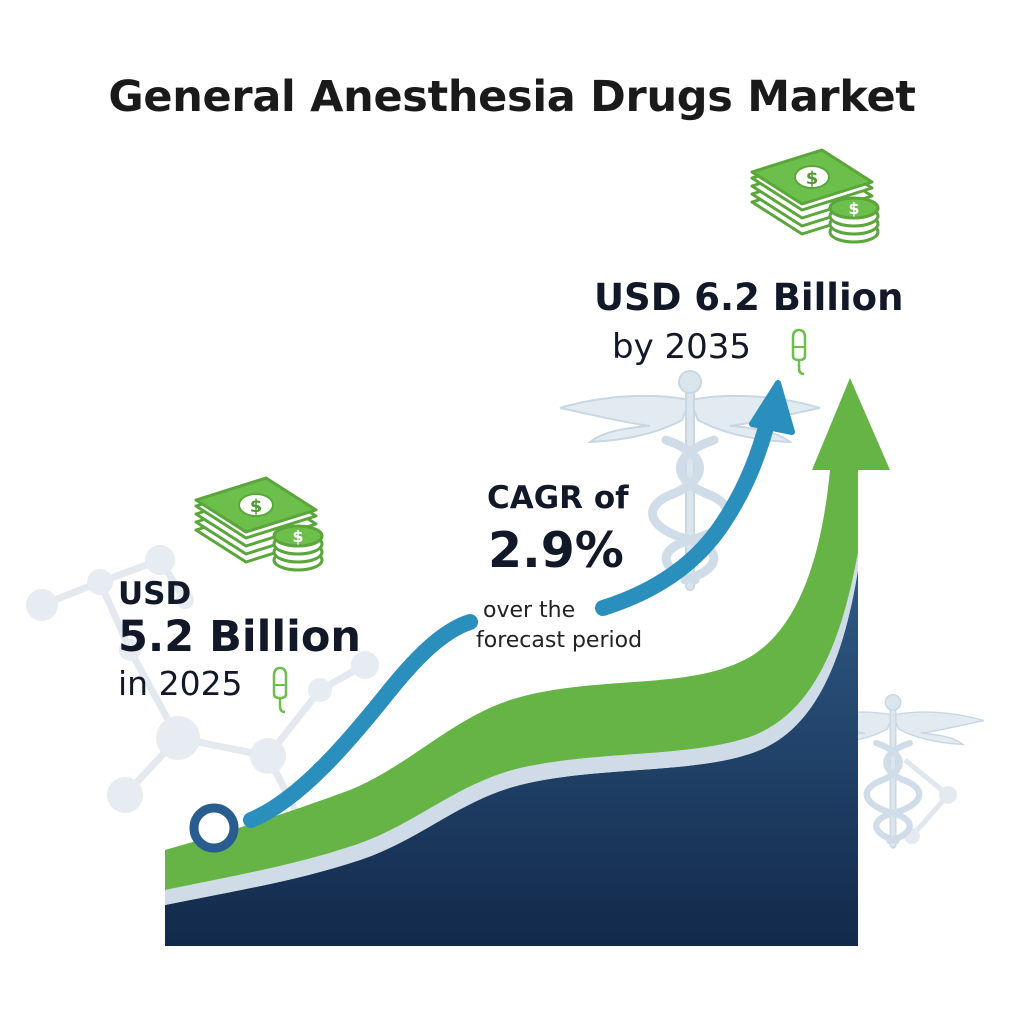 The image size is (1024, 1024). What do you see at coordinates (799, 352) in the screenshot?
I see `iv-drip-icon-end` at bounding box center [799, 352].